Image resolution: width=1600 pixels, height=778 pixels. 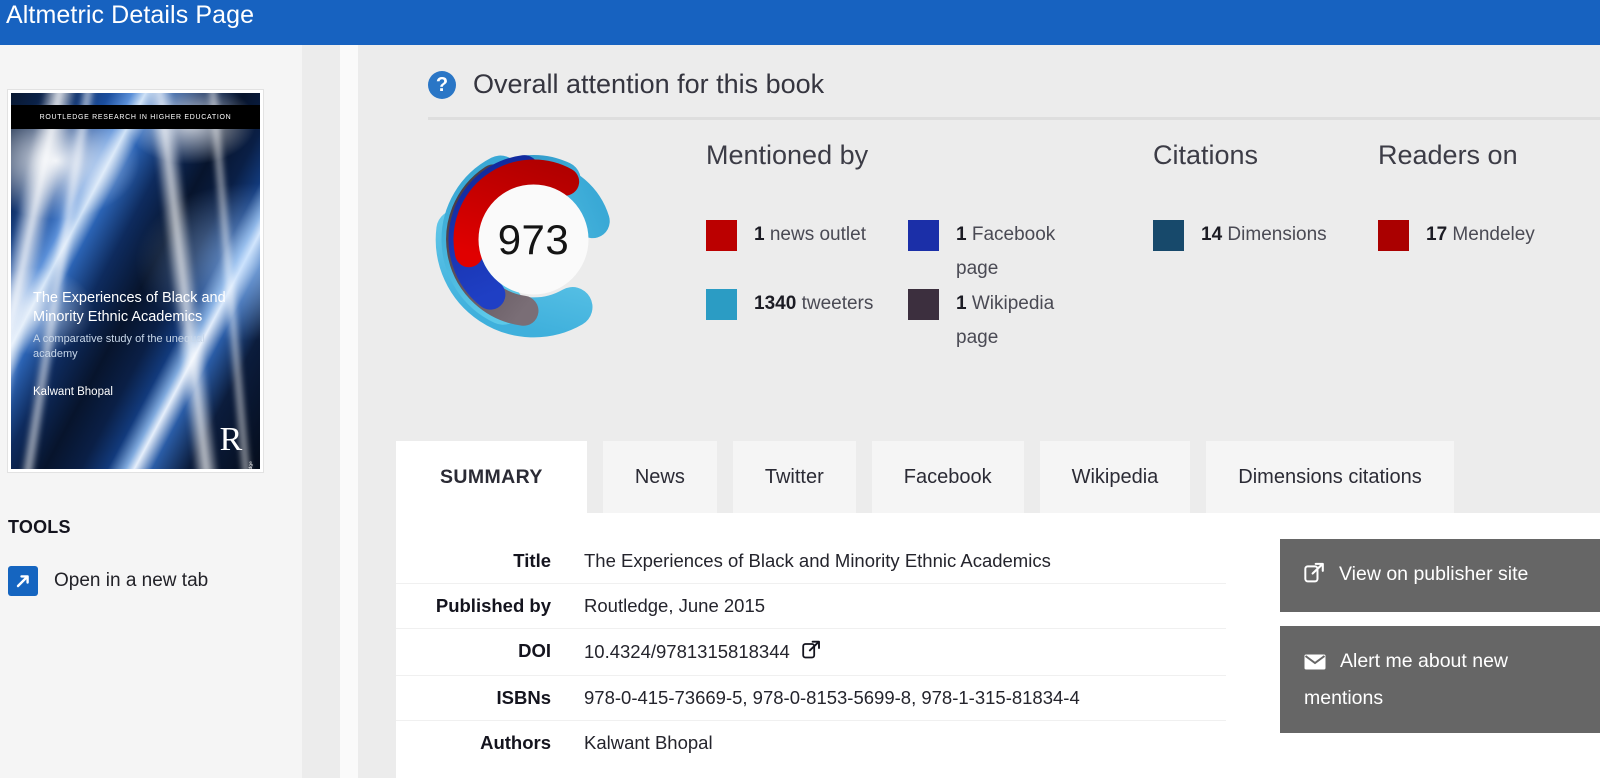 What do you see at coordinates (1493, 234) in the screenshot?
I see `mendeley-label: Mendeley` at bounding box center [1493, 234].